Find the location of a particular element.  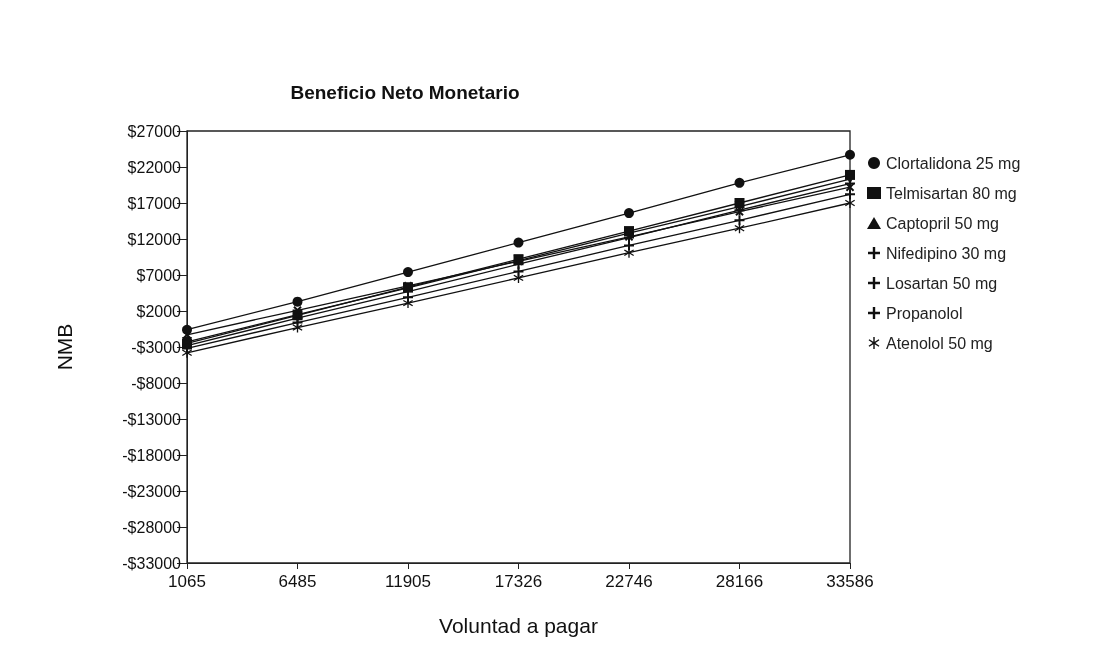

y-tick-label: $7000 is located at coordinates (159, 275).